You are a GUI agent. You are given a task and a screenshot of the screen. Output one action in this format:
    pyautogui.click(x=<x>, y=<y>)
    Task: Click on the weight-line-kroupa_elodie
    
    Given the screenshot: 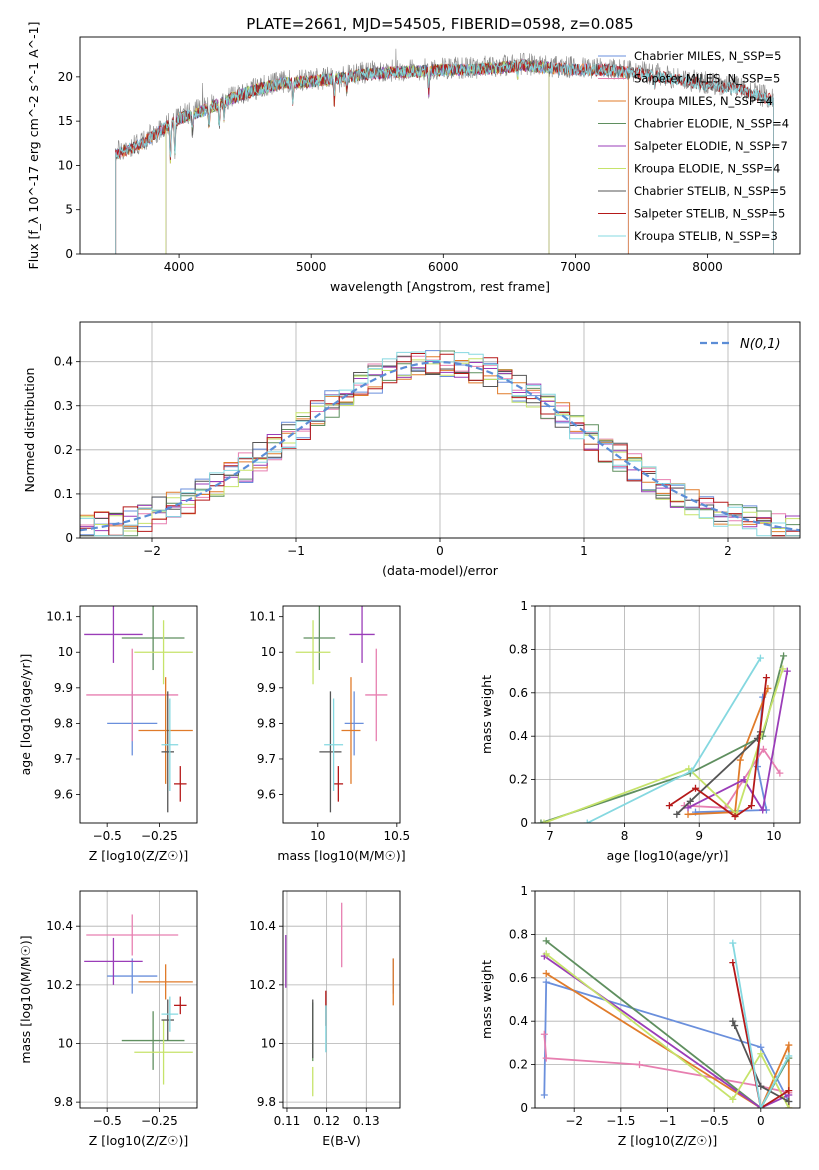 What is the action you would take?
    pyautogui.click(x=663, y=745)
    